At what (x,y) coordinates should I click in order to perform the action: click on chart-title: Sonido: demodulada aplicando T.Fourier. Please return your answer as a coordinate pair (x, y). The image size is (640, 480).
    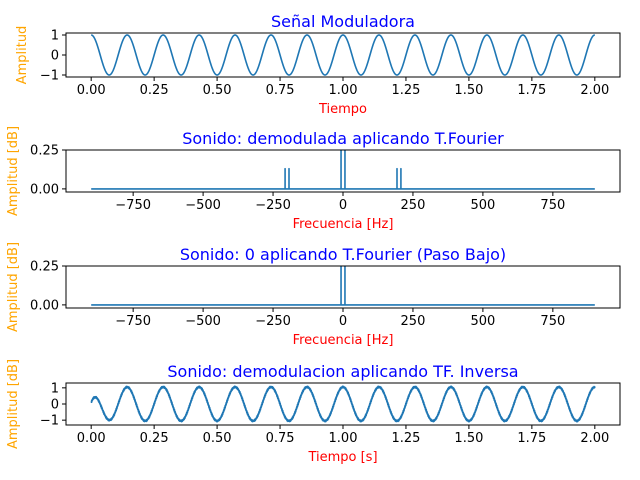
    Looking at the image, I should click on (343, 138).